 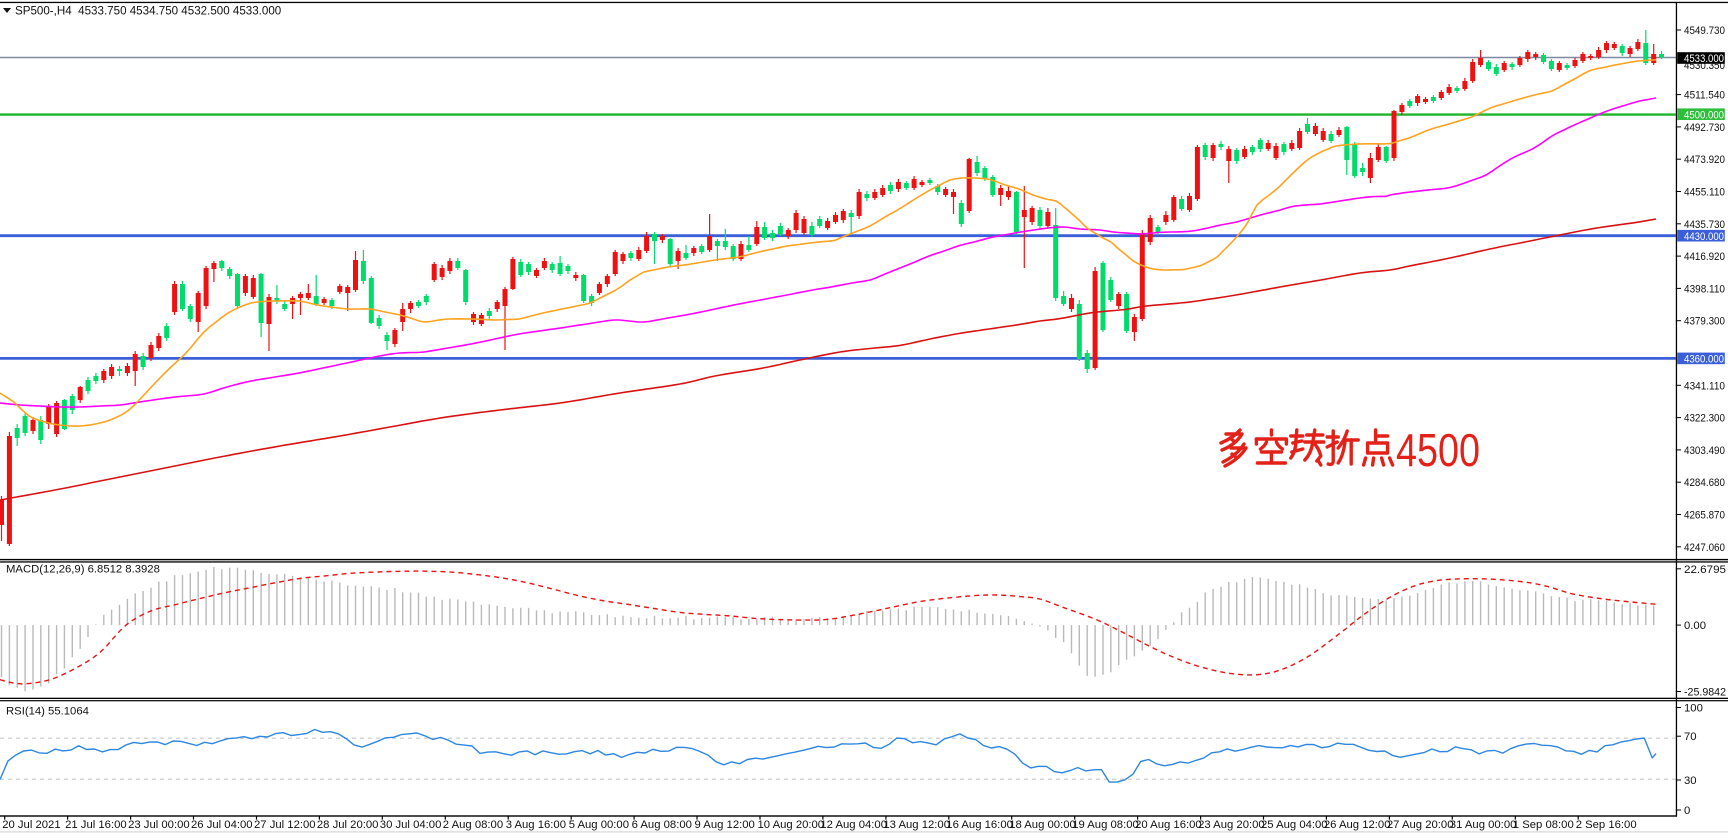 I want to click on svg-text: 4303.490, so click(x=1704, y=451).